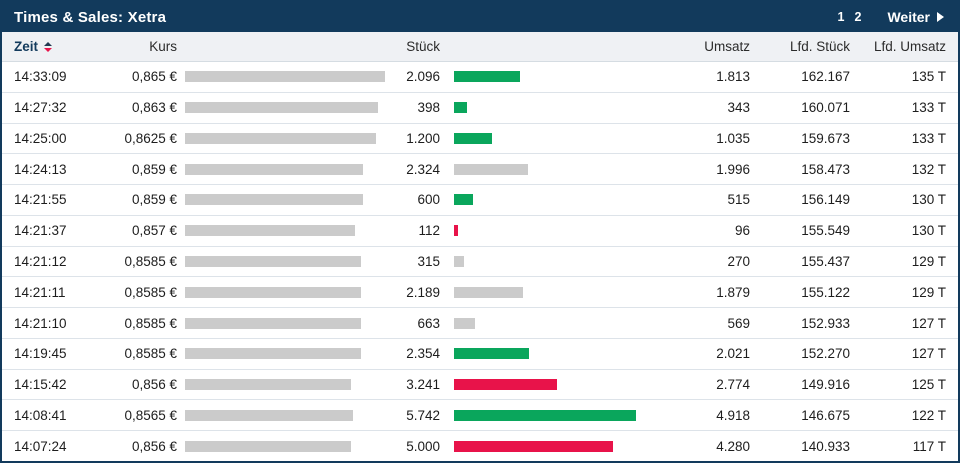 This screenshot has width=960, height=463. What do you see at coordinates (423, 415) in the screenshot?
I see `cell-stueck: 5.742` at bounding box center [423, 415].